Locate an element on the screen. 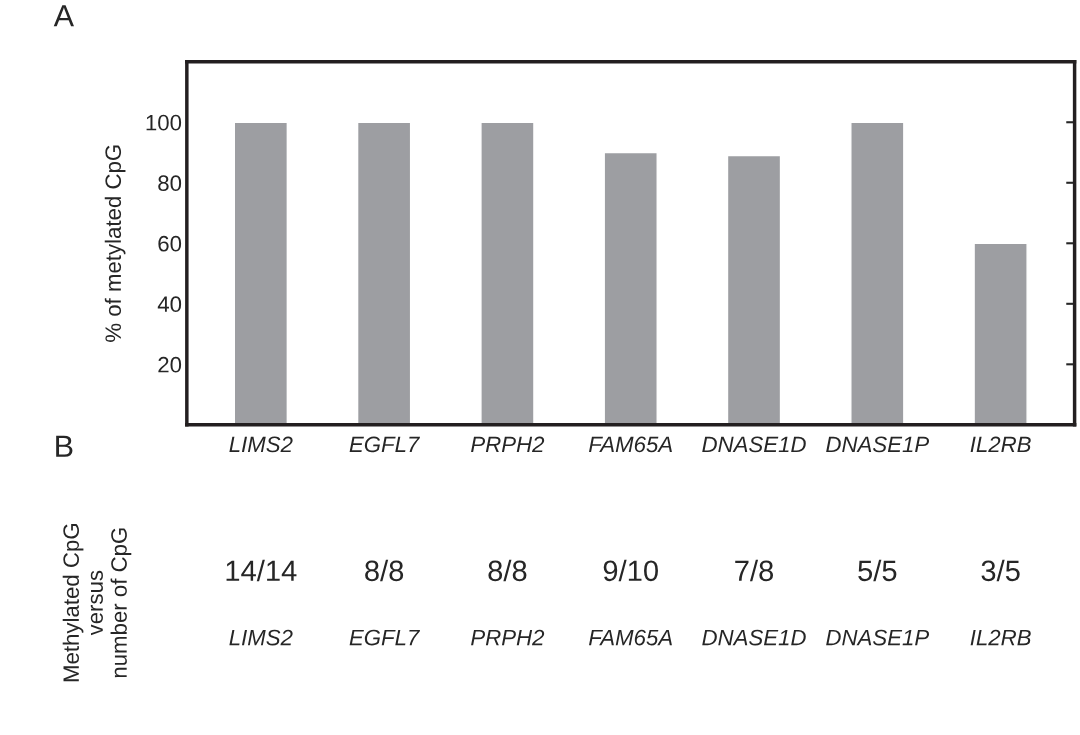  x-tick-label: IL2RB is located at coordinates (1000, 444).